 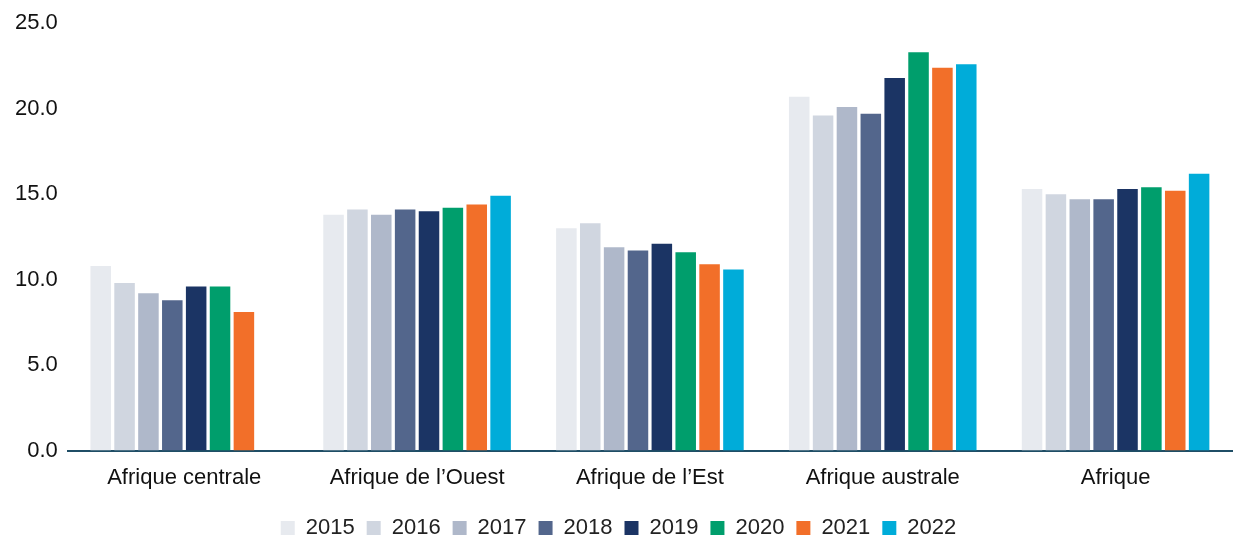 I want to click on legend-label: 2022, so click(x=932, y=527).